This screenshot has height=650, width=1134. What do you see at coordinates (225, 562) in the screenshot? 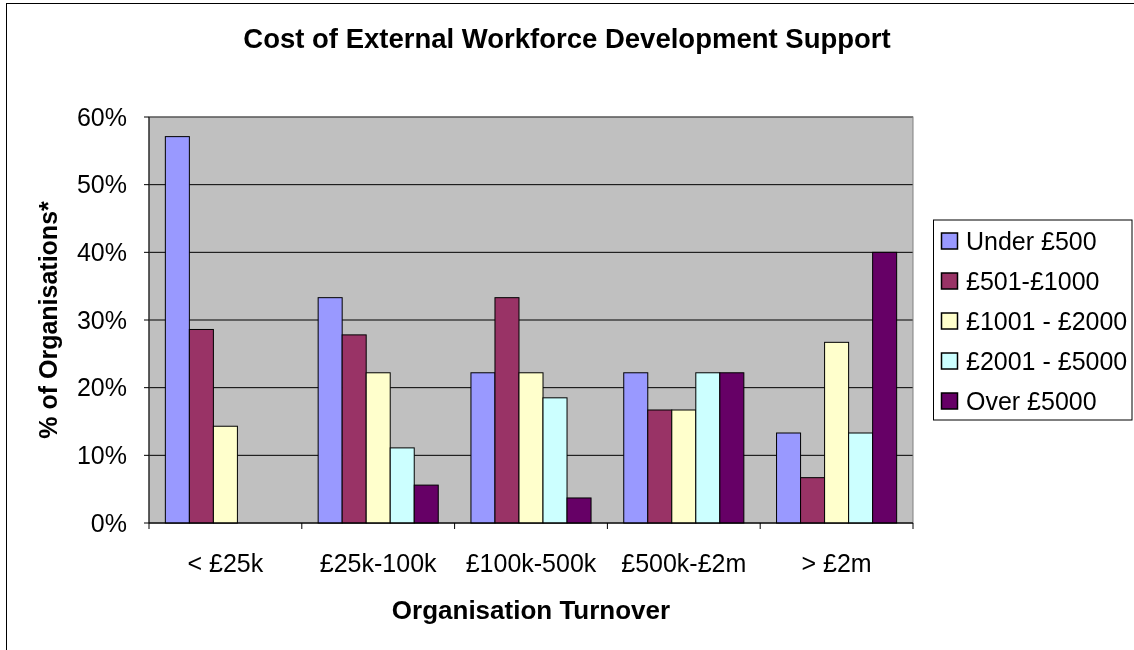
I see `x-tick-label: < £25k` at bounding box center [225, 562].